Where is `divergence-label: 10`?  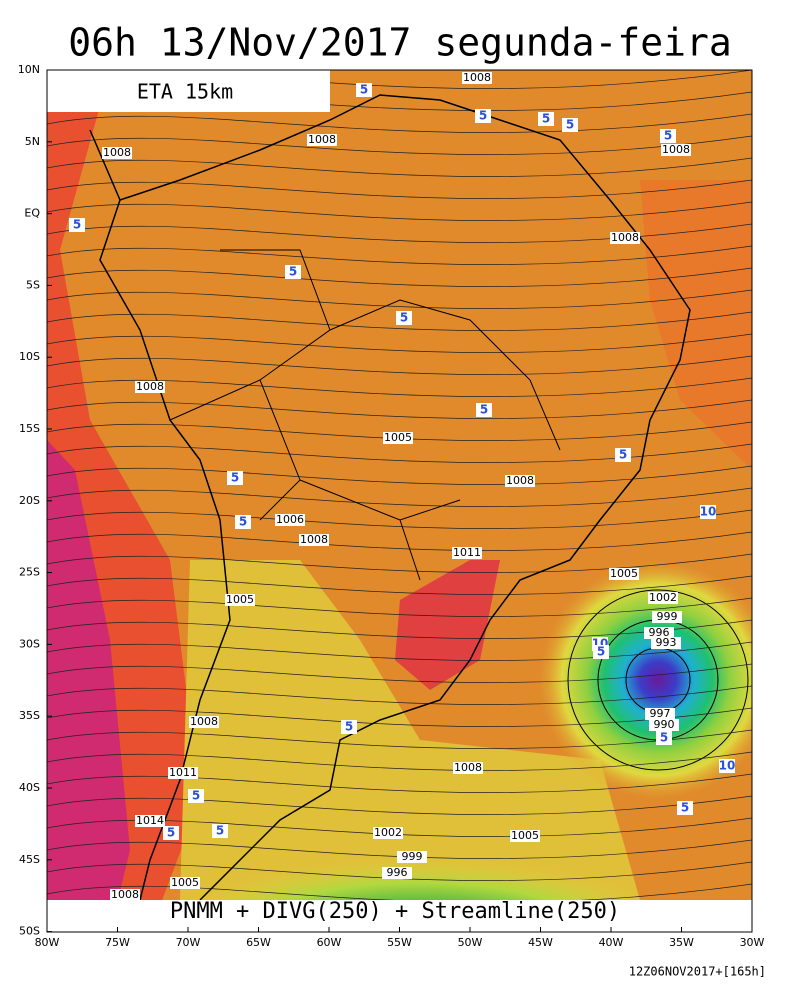 divergence-label: 10 is located at coordinates (708, 512).